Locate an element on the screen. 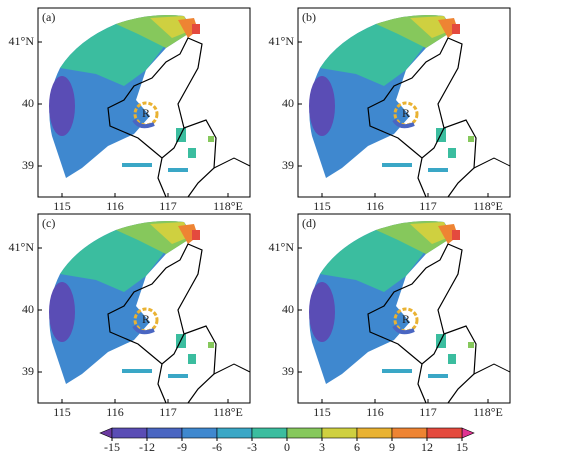  colorbar-tick-label: -9 is located at coordinates (182, 447).